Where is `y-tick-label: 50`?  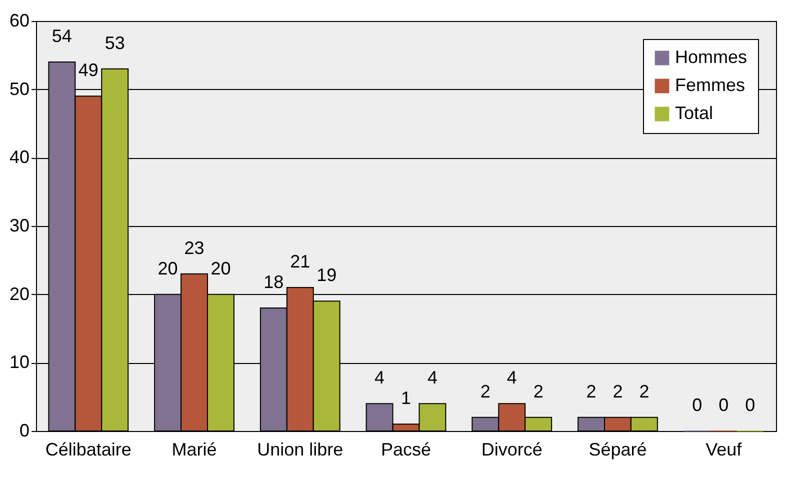
y-tick-label: 50 is located at coordinates (19, 88).